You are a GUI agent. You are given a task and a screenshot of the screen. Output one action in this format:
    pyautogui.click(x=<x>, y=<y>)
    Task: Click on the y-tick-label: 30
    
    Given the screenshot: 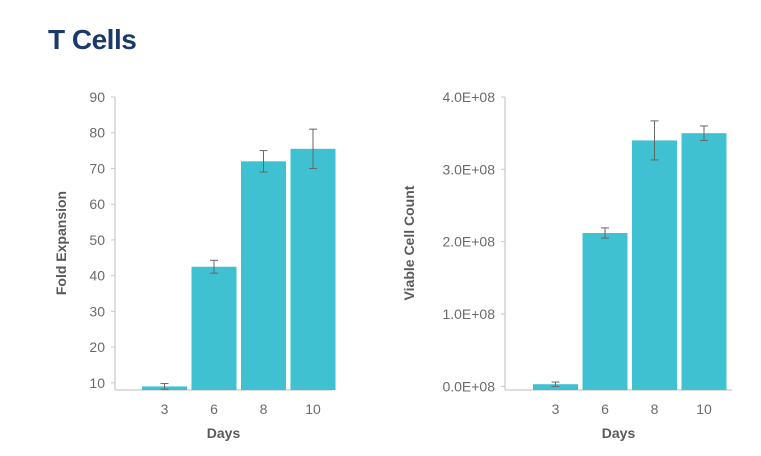 What is the action you would take?
    pyautogui.click(x=97, y=311)
    